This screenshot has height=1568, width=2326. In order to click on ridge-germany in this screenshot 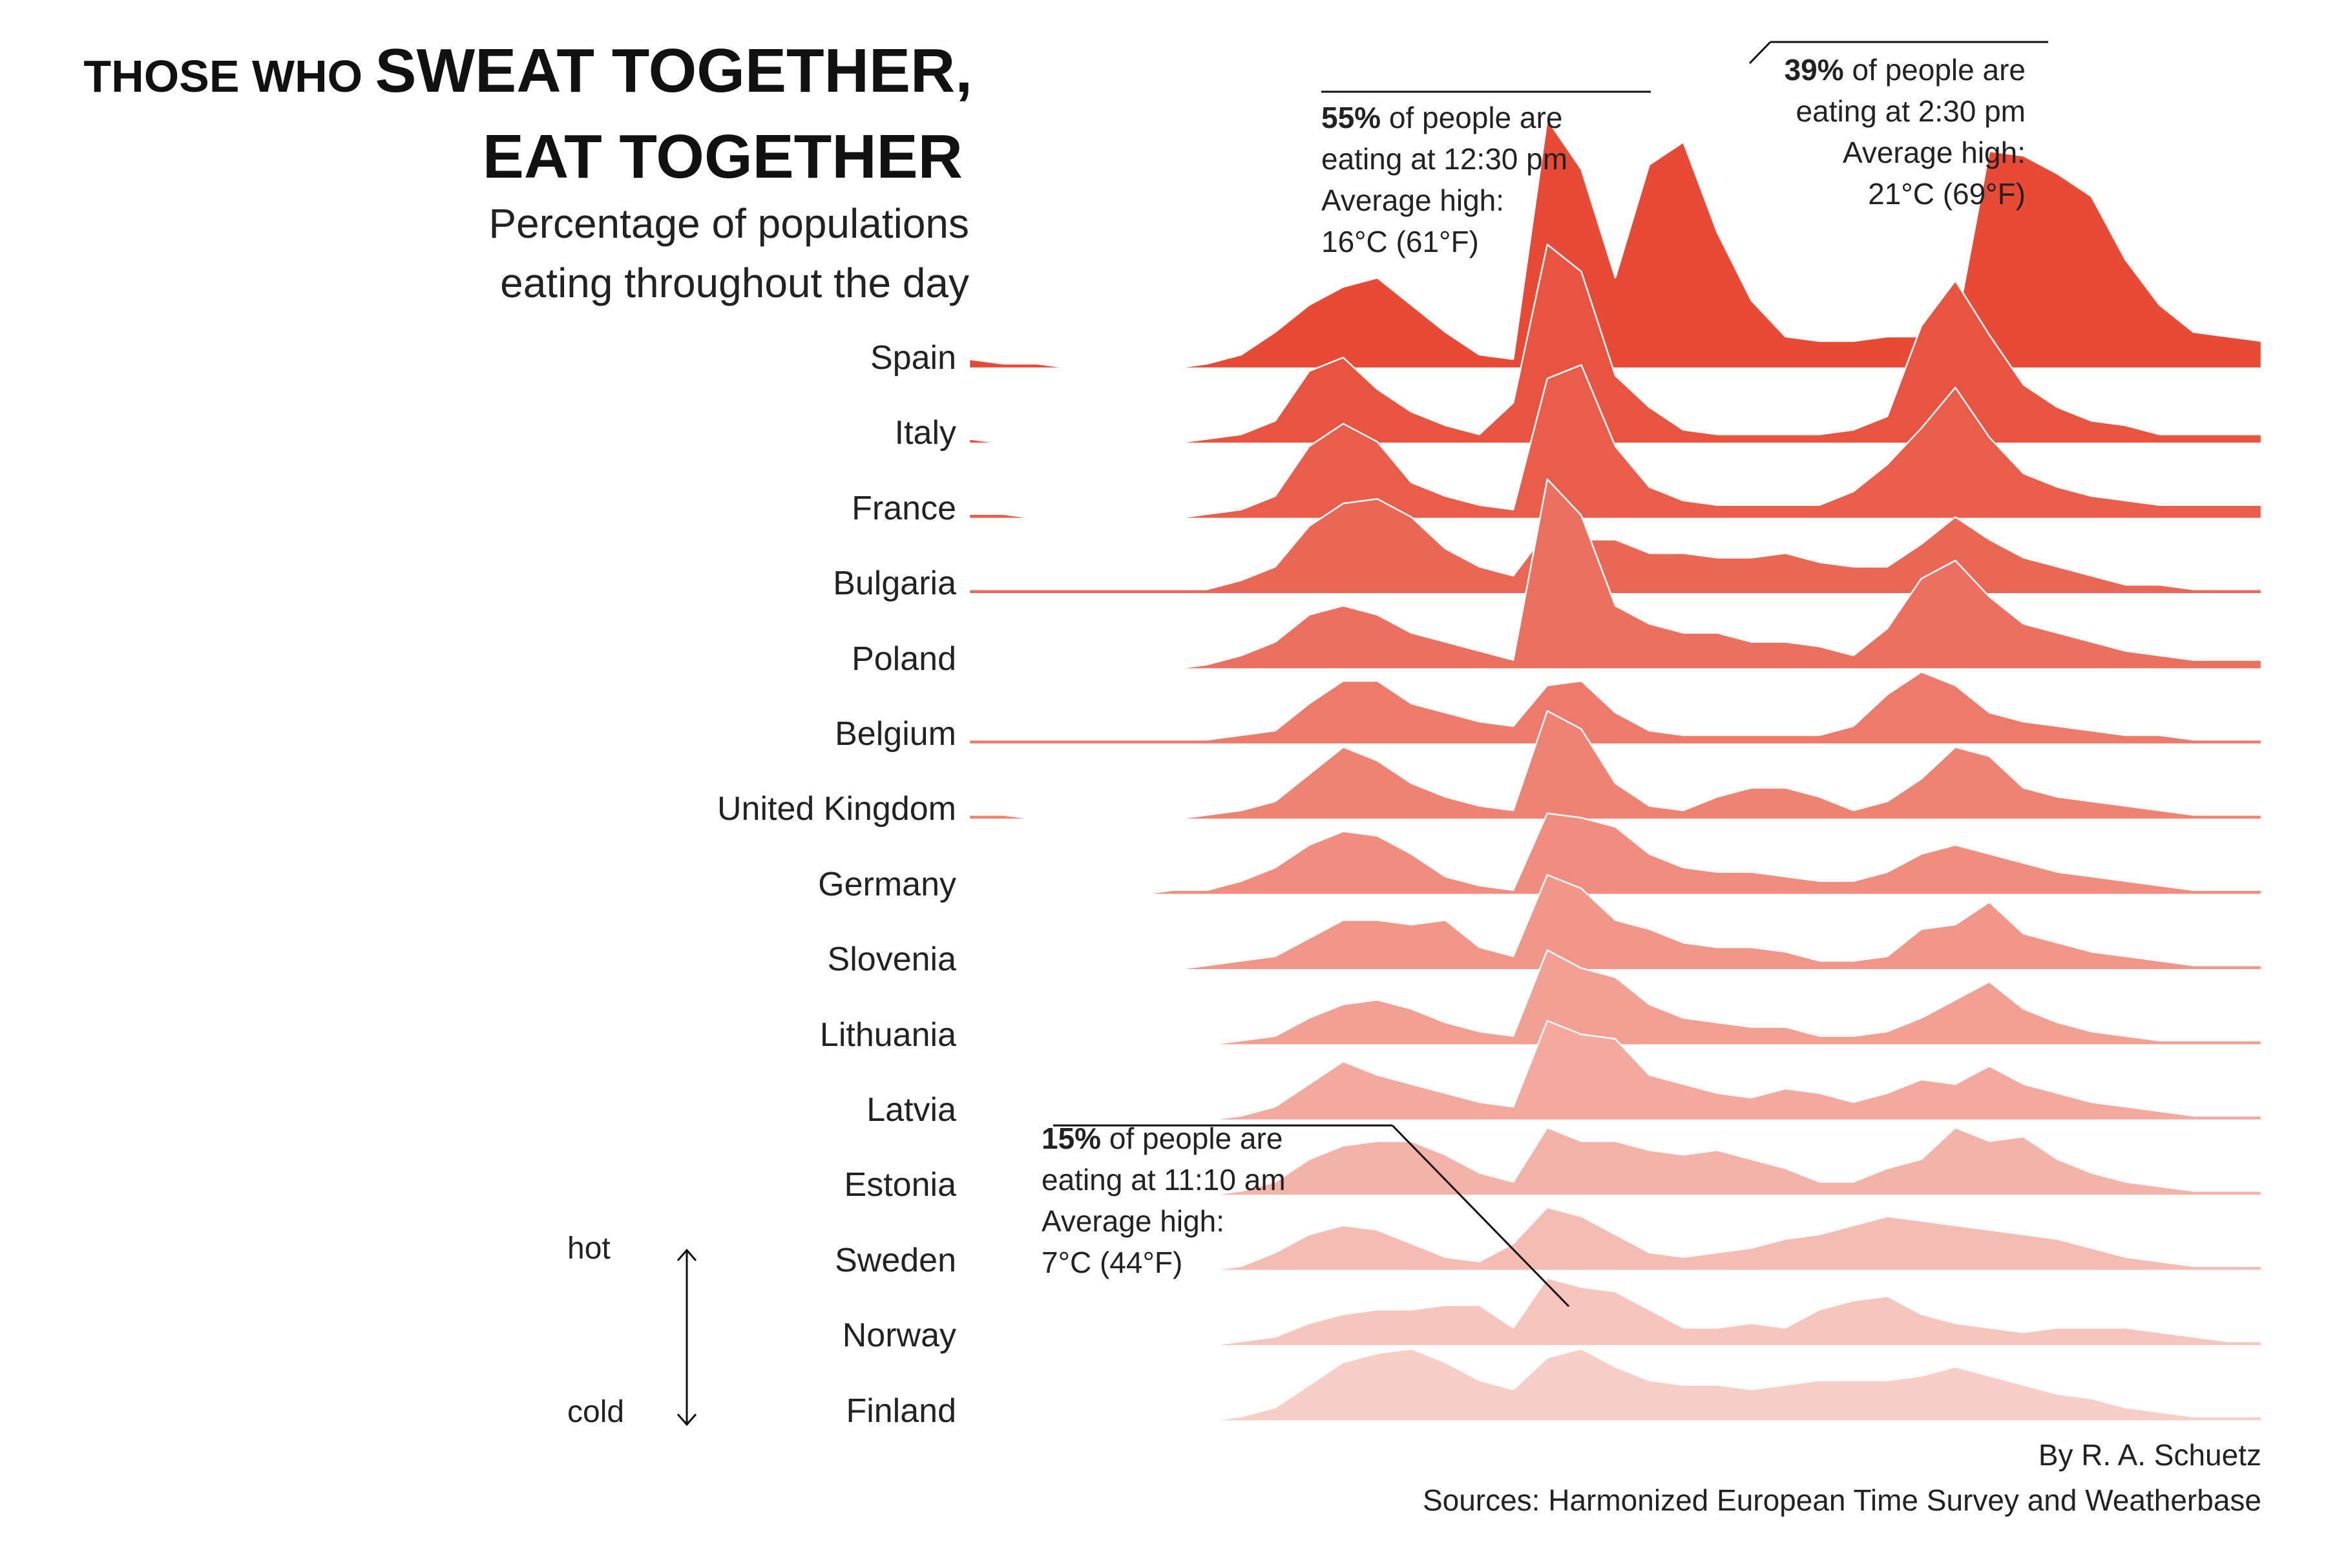, I will do `click(1615, 854)`.